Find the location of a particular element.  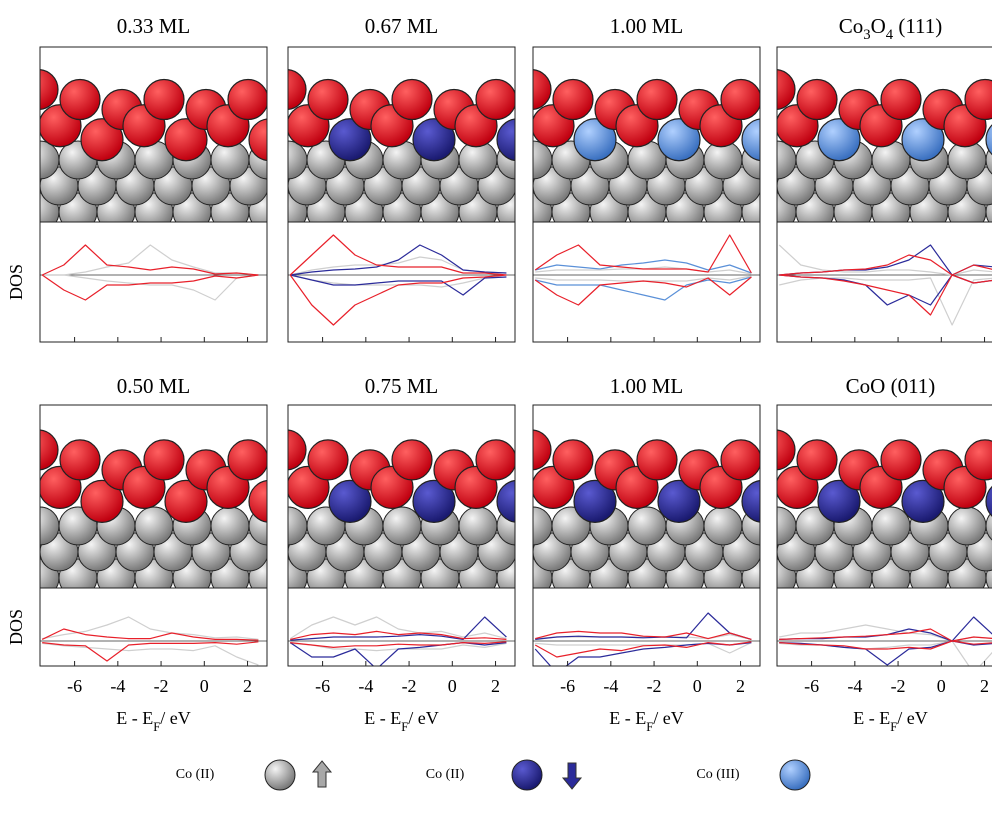

panel-title-part: 1.00 ML is located at coordinates (647, 26).